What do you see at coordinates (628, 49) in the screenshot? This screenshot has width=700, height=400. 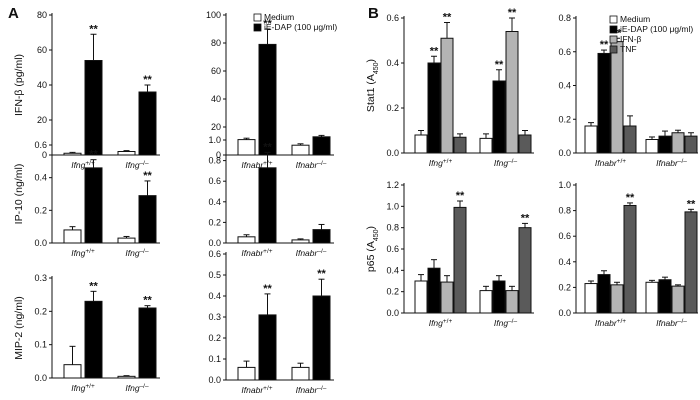 I see `legend-label: TNF` at bounding box center [628, 49].